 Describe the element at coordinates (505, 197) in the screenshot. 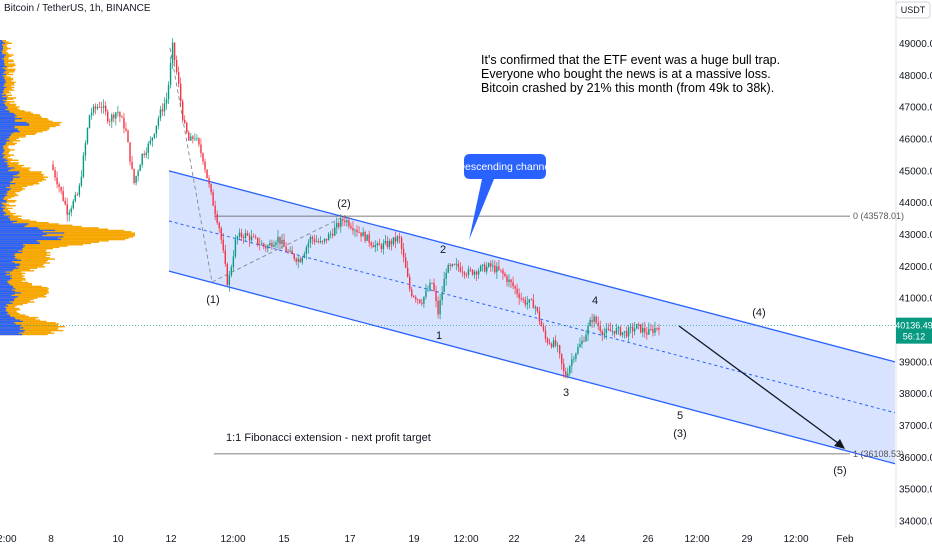

I see `channel-callout: Descending channel` at that location.